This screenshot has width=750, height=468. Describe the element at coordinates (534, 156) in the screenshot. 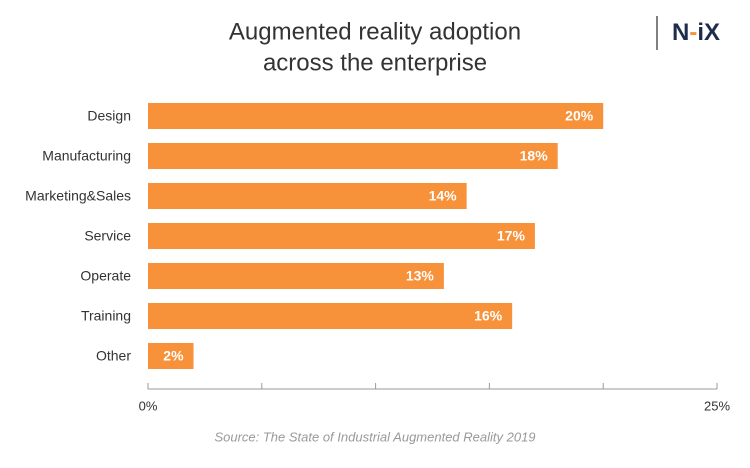

I see `value-label: 18%` at that location.